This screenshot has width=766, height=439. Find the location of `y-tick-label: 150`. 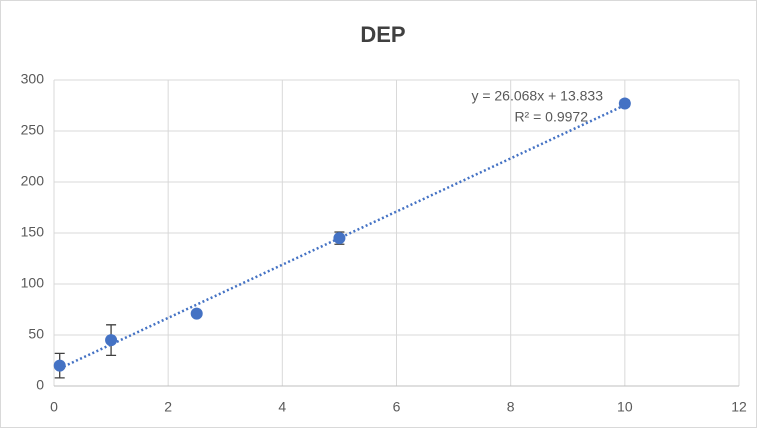

y-tick-label: 150 is located at coordinates (33, 232).